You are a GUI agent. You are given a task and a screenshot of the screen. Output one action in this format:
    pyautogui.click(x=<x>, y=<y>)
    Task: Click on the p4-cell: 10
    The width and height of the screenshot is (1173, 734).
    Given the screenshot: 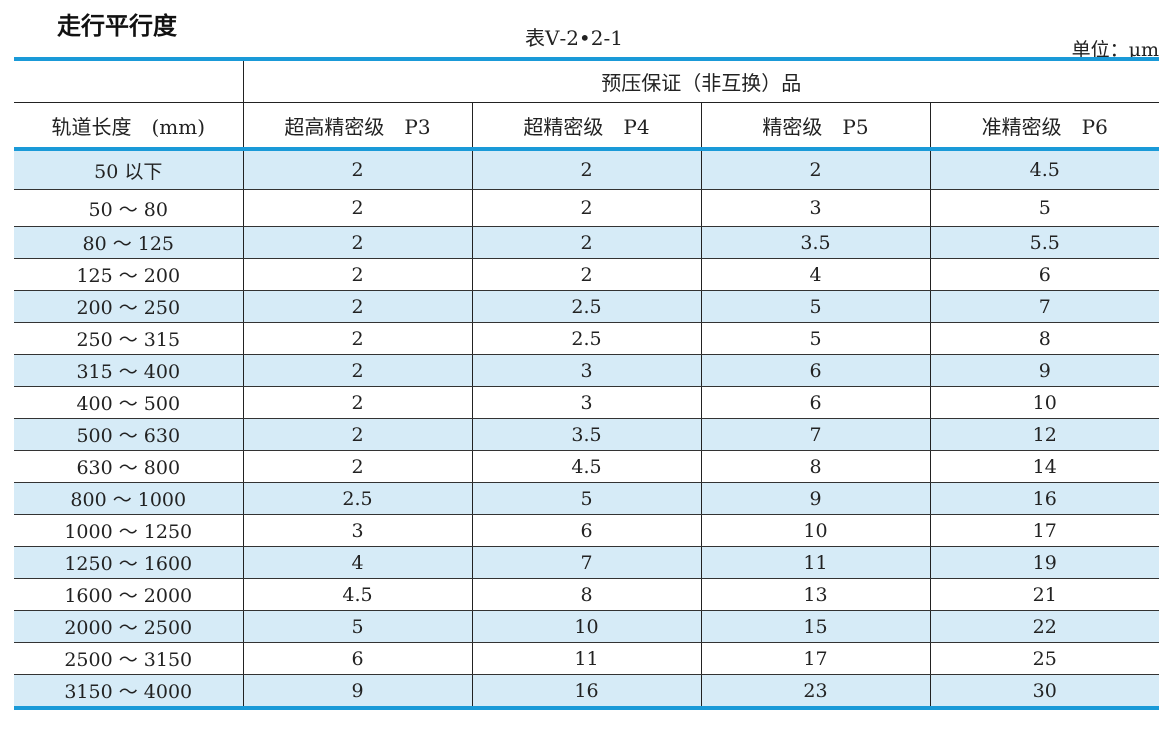 What is the action you would take?
    pyautogui.click(x=586, y=626)
    